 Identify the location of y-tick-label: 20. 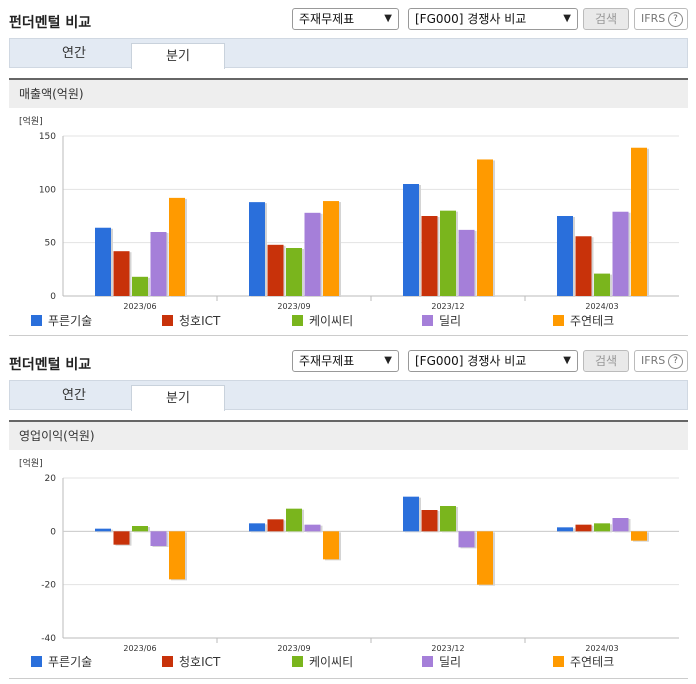
(51, 479).